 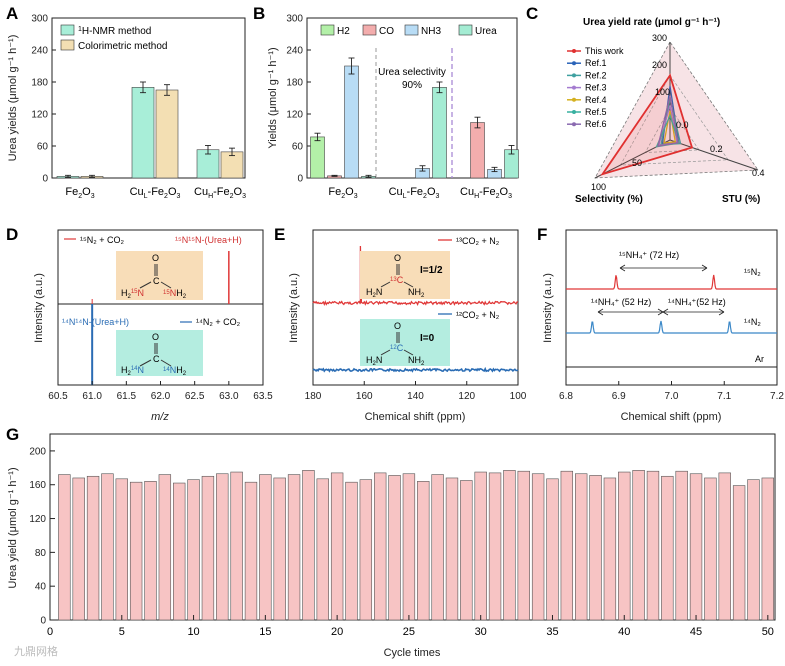 What do you see at coordinates (405, 275) in the screenshot?
I see `panel-e-urea-13c-box` at bounding box center [405, 275].